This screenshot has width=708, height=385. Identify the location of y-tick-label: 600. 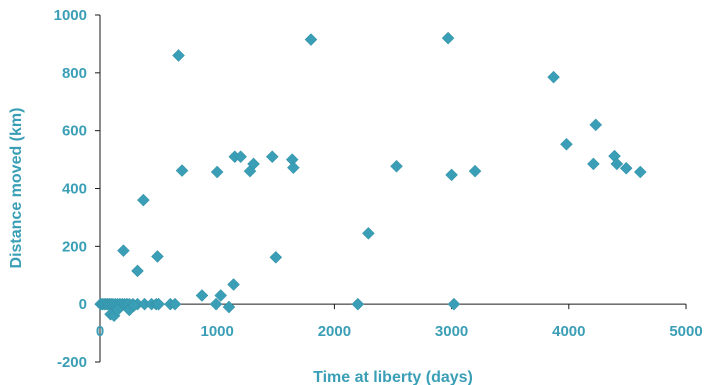
(74, 131).